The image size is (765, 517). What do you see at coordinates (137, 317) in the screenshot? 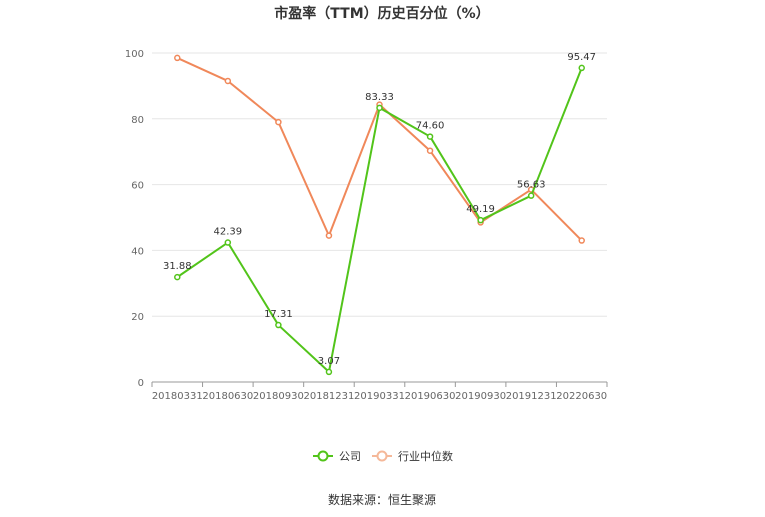
I see `y-tick-label: 20` at bounding box center [137, 317].